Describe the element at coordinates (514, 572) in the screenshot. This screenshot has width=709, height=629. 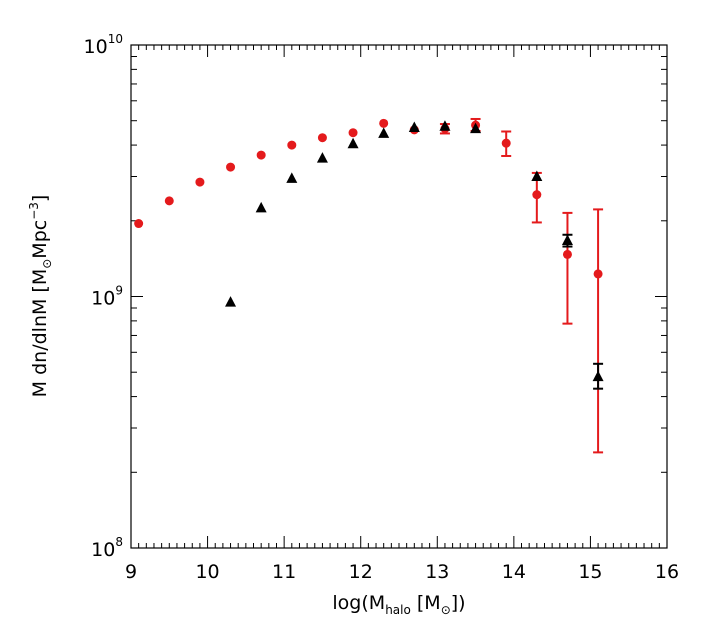
I see `x-tick-label: 14` at that location.